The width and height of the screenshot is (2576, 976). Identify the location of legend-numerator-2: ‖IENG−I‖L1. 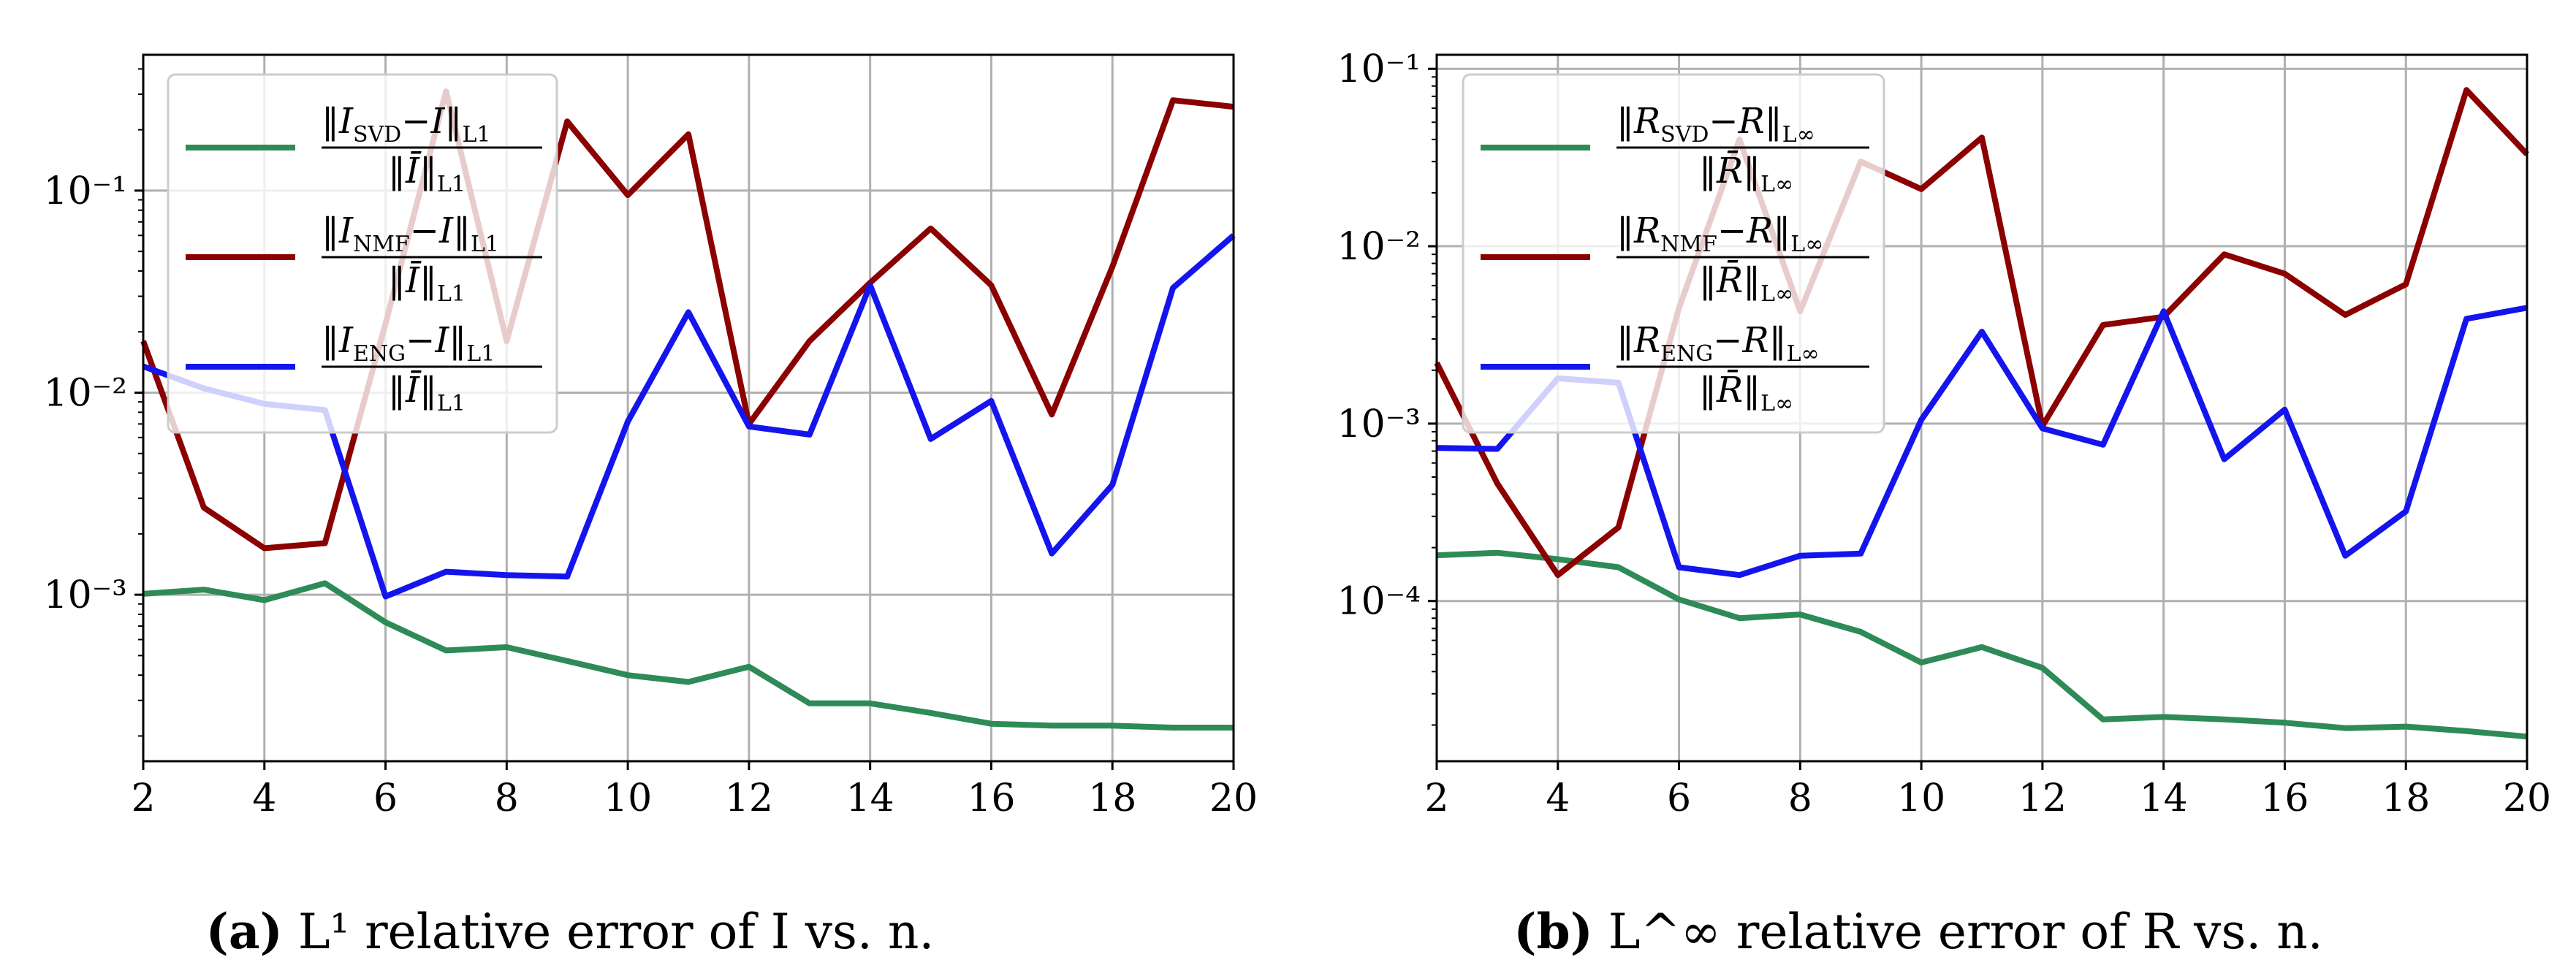
(408, 343).